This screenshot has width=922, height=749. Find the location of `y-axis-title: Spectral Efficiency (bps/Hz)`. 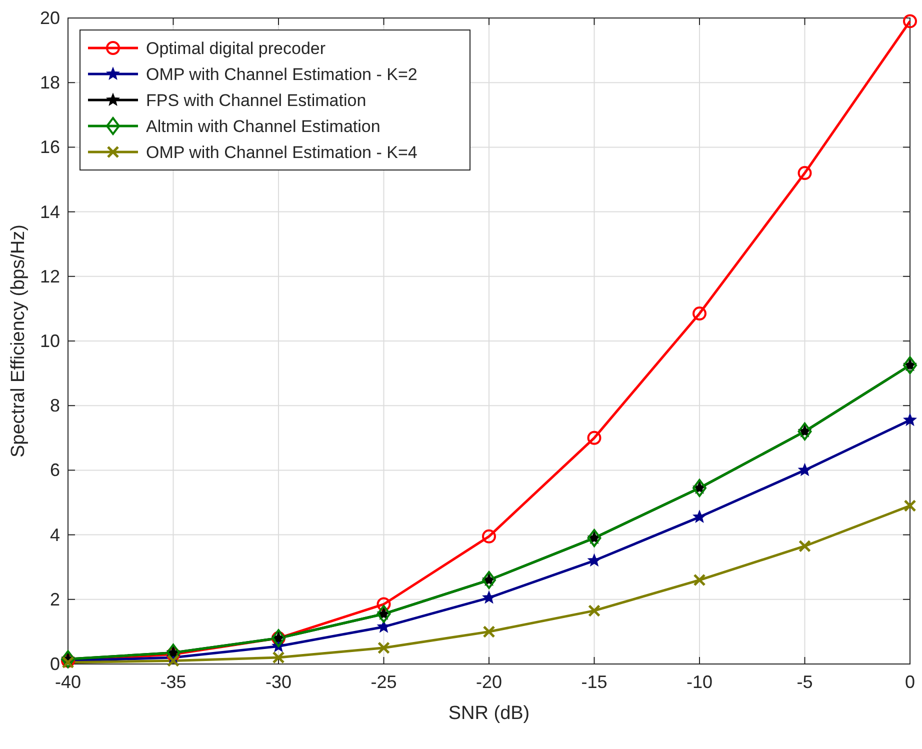

y-axis-title: Spectral Efficiency (bps/Hz) is located at coordinates (18, 341).